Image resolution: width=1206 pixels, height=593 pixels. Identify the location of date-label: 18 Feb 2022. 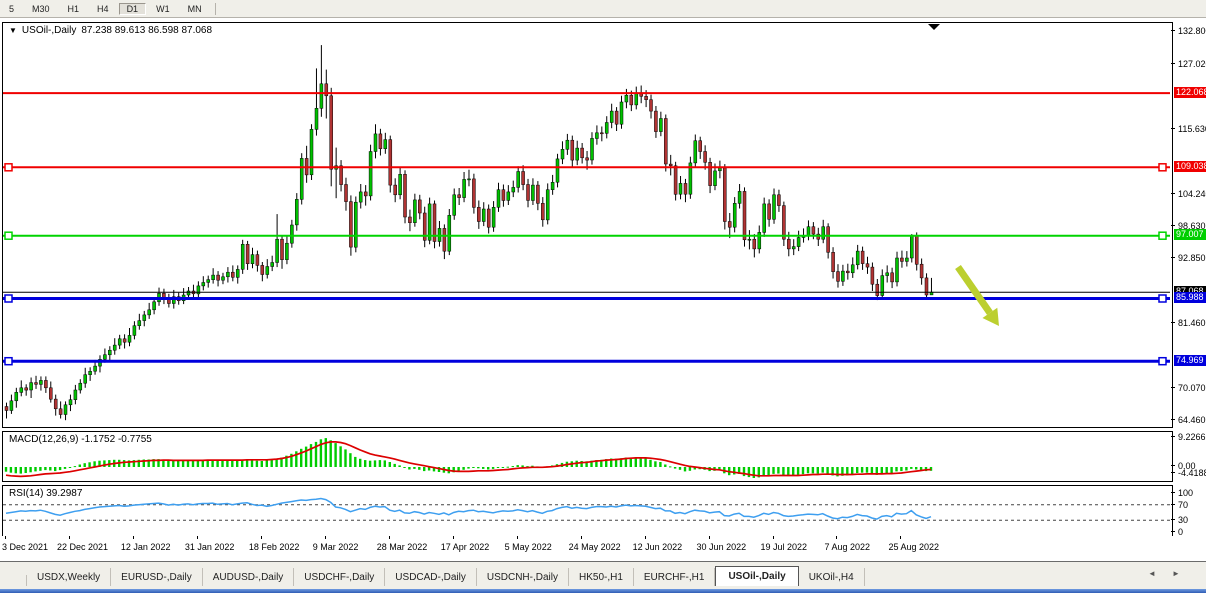
(274, 547).